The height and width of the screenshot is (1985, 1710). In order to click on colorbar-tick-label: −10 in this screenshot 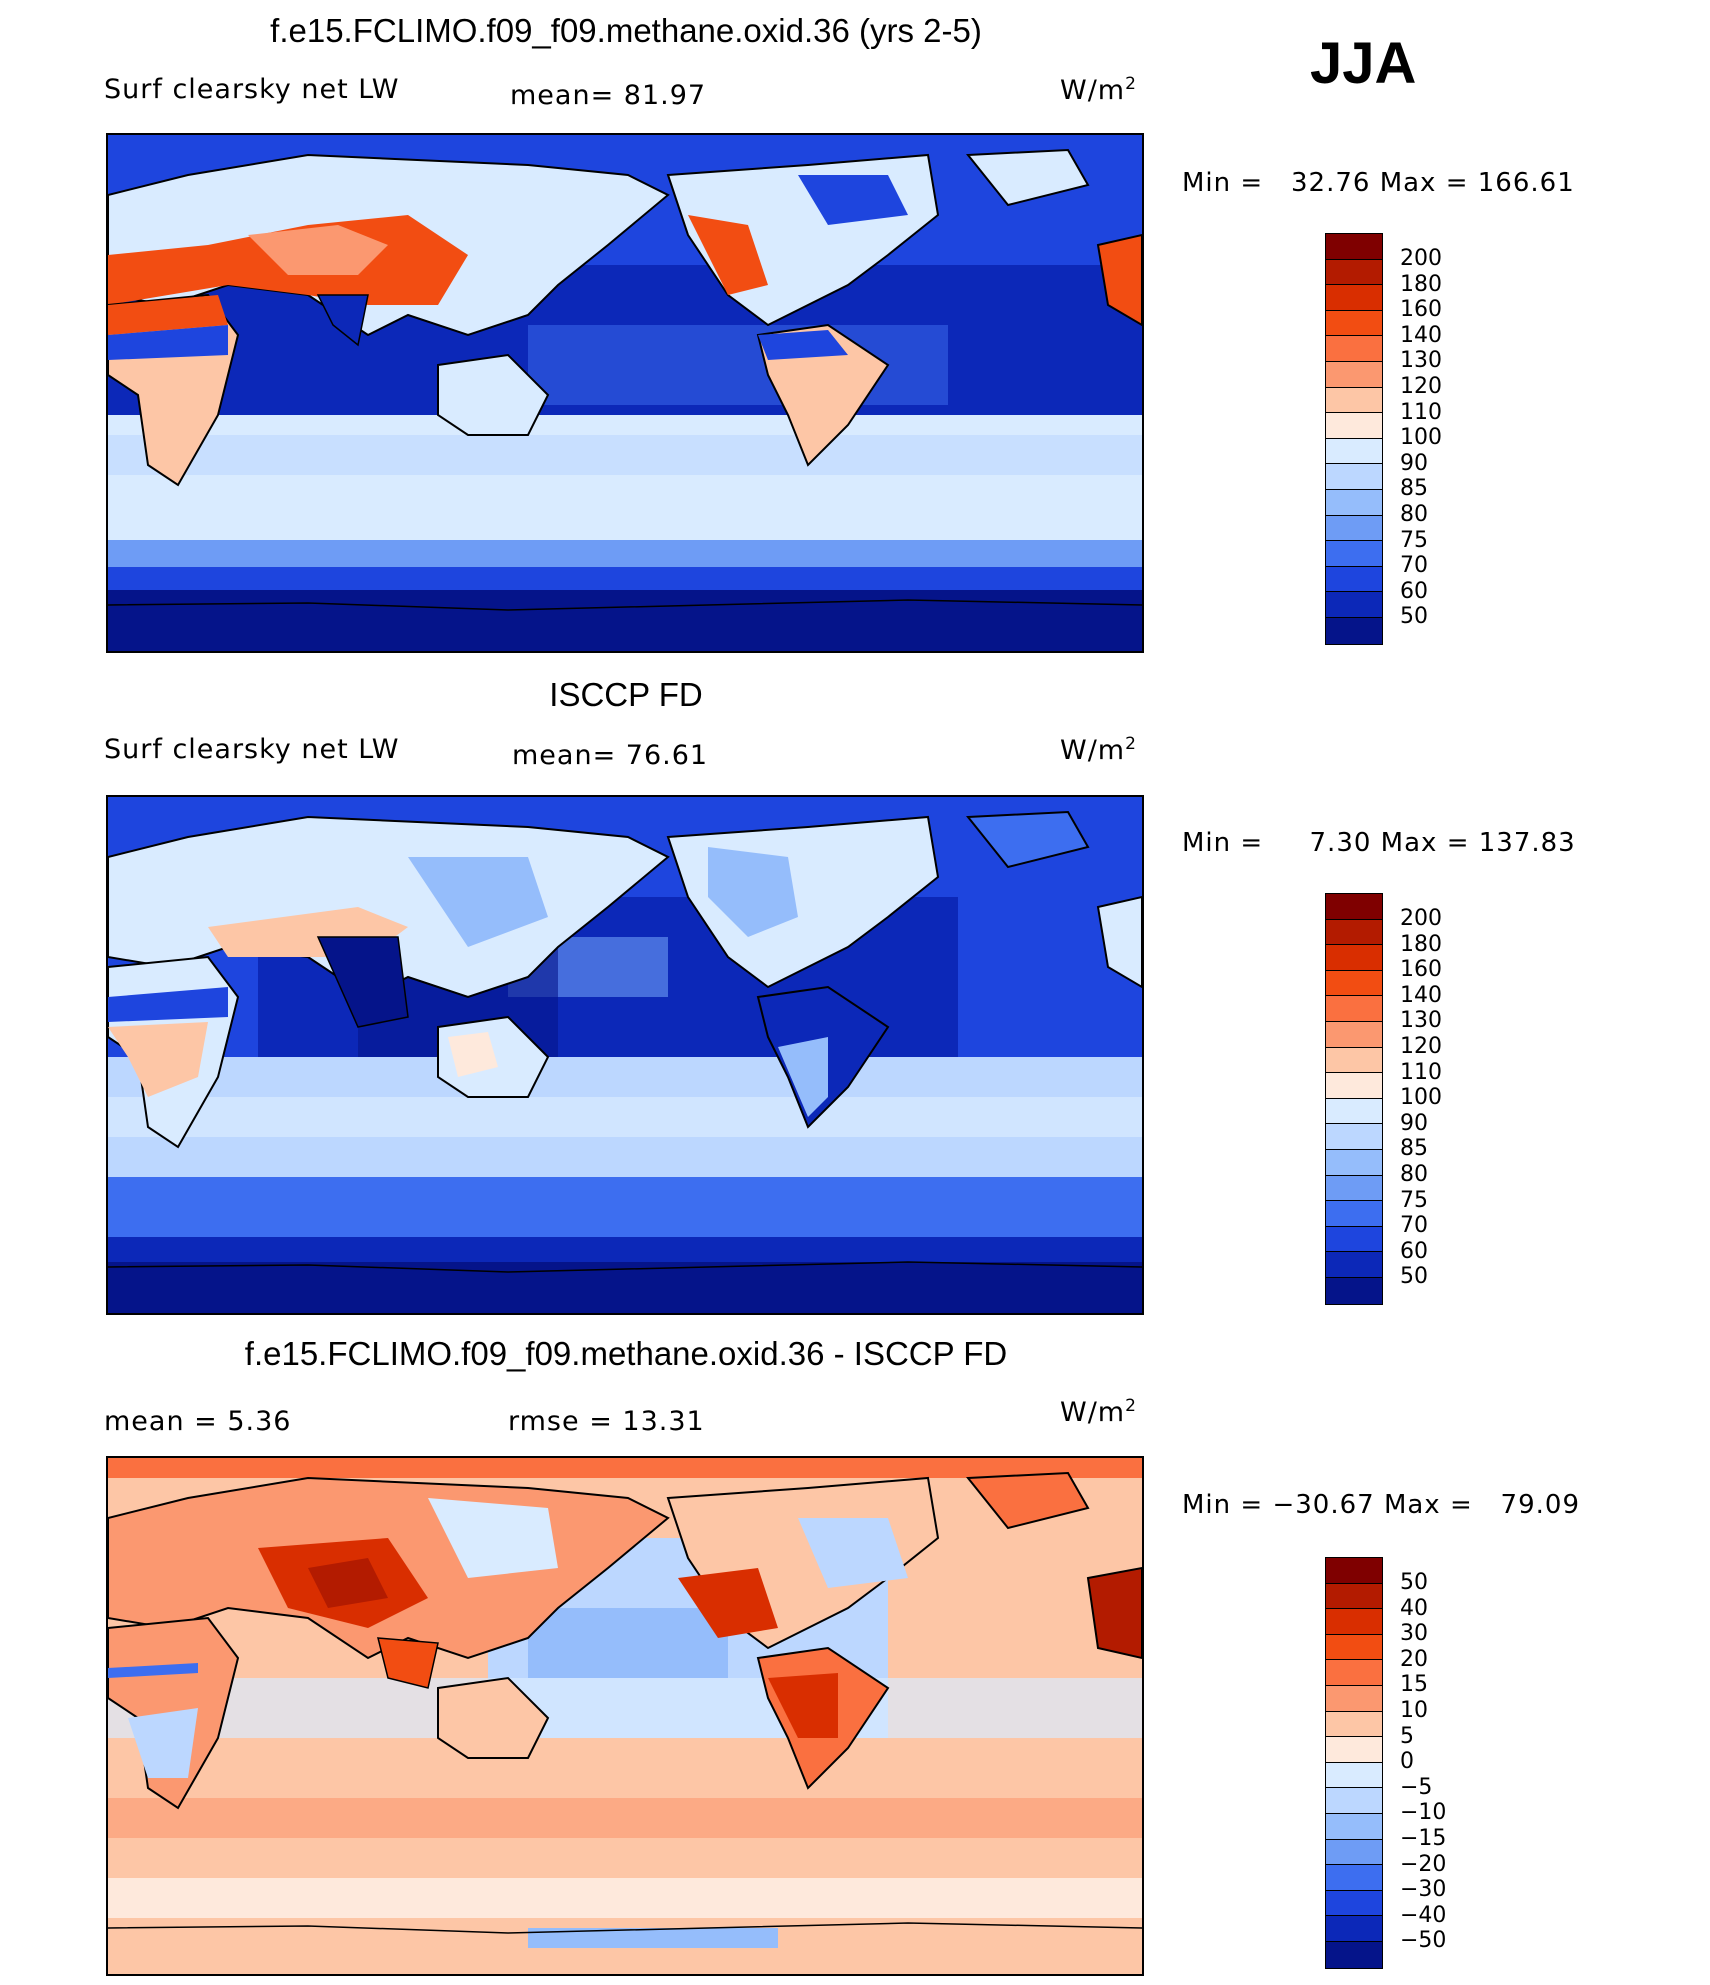, I will do `click(1423, 1813)`.